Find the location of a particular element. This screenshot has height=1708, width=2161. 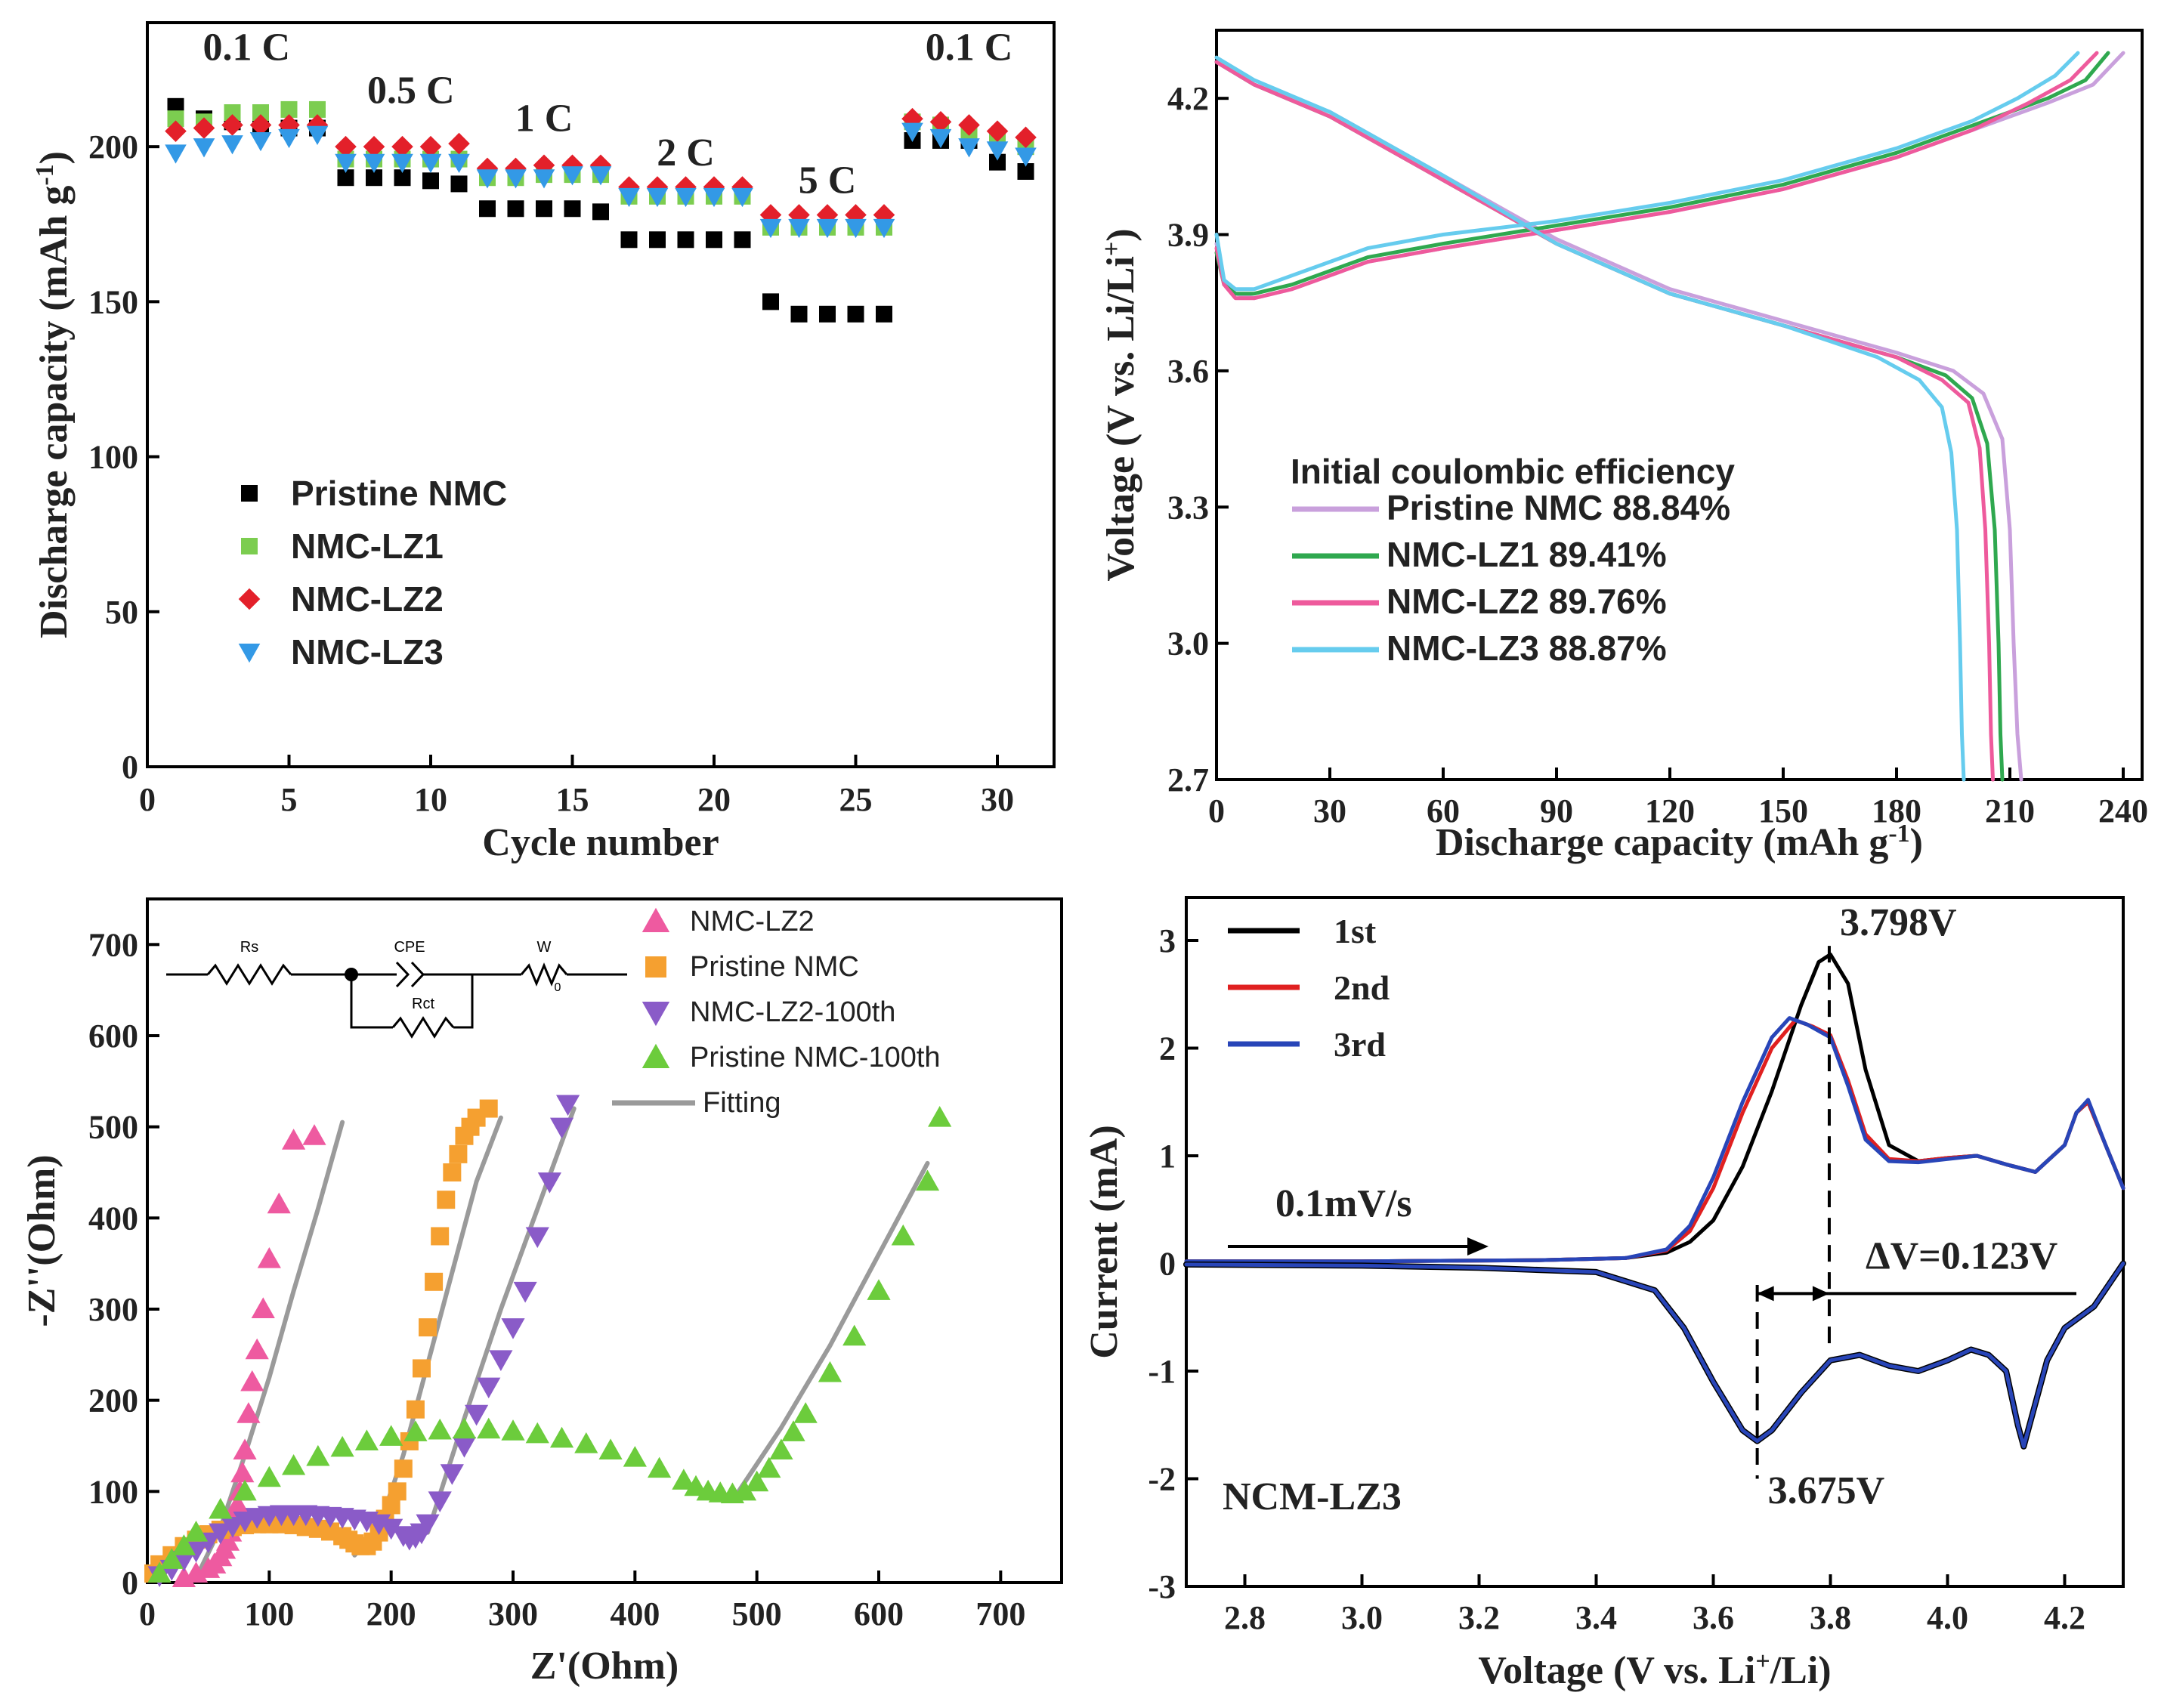

arrow-head is located at coordinates (1765, 1294).